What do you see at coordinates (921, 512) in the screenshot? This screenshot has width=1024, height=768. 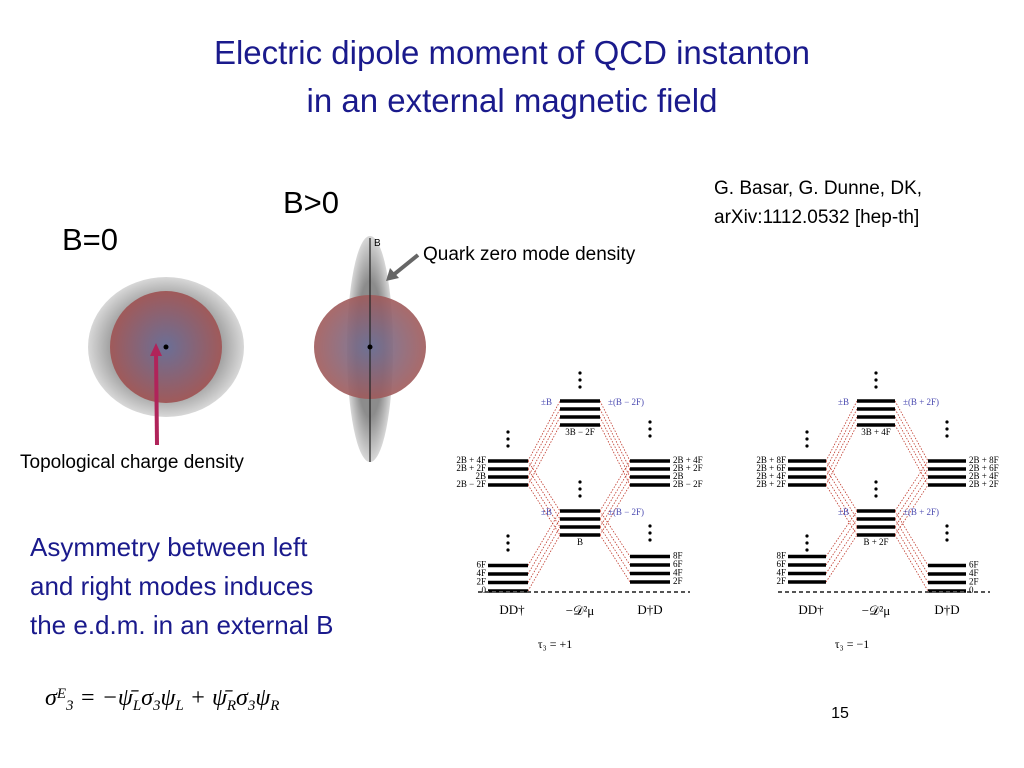 I see `level-label: ±(B + 2F)` at bounding box center [921, 512].